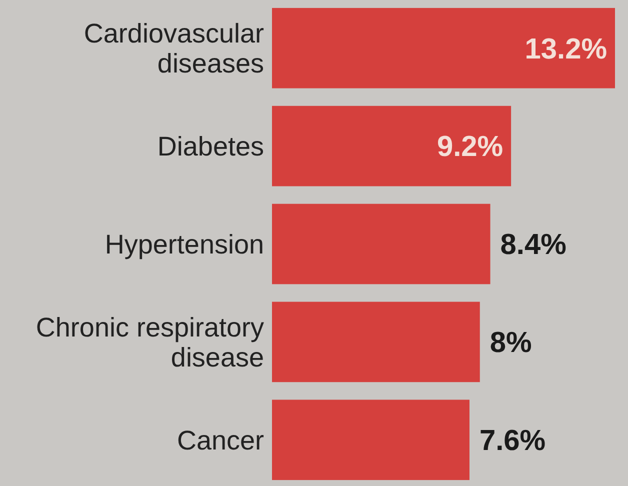  Describe the element at coordinates (150, 342) in the screenshot. I see `y-tick-label: Chronic respiratory disease` at that location.